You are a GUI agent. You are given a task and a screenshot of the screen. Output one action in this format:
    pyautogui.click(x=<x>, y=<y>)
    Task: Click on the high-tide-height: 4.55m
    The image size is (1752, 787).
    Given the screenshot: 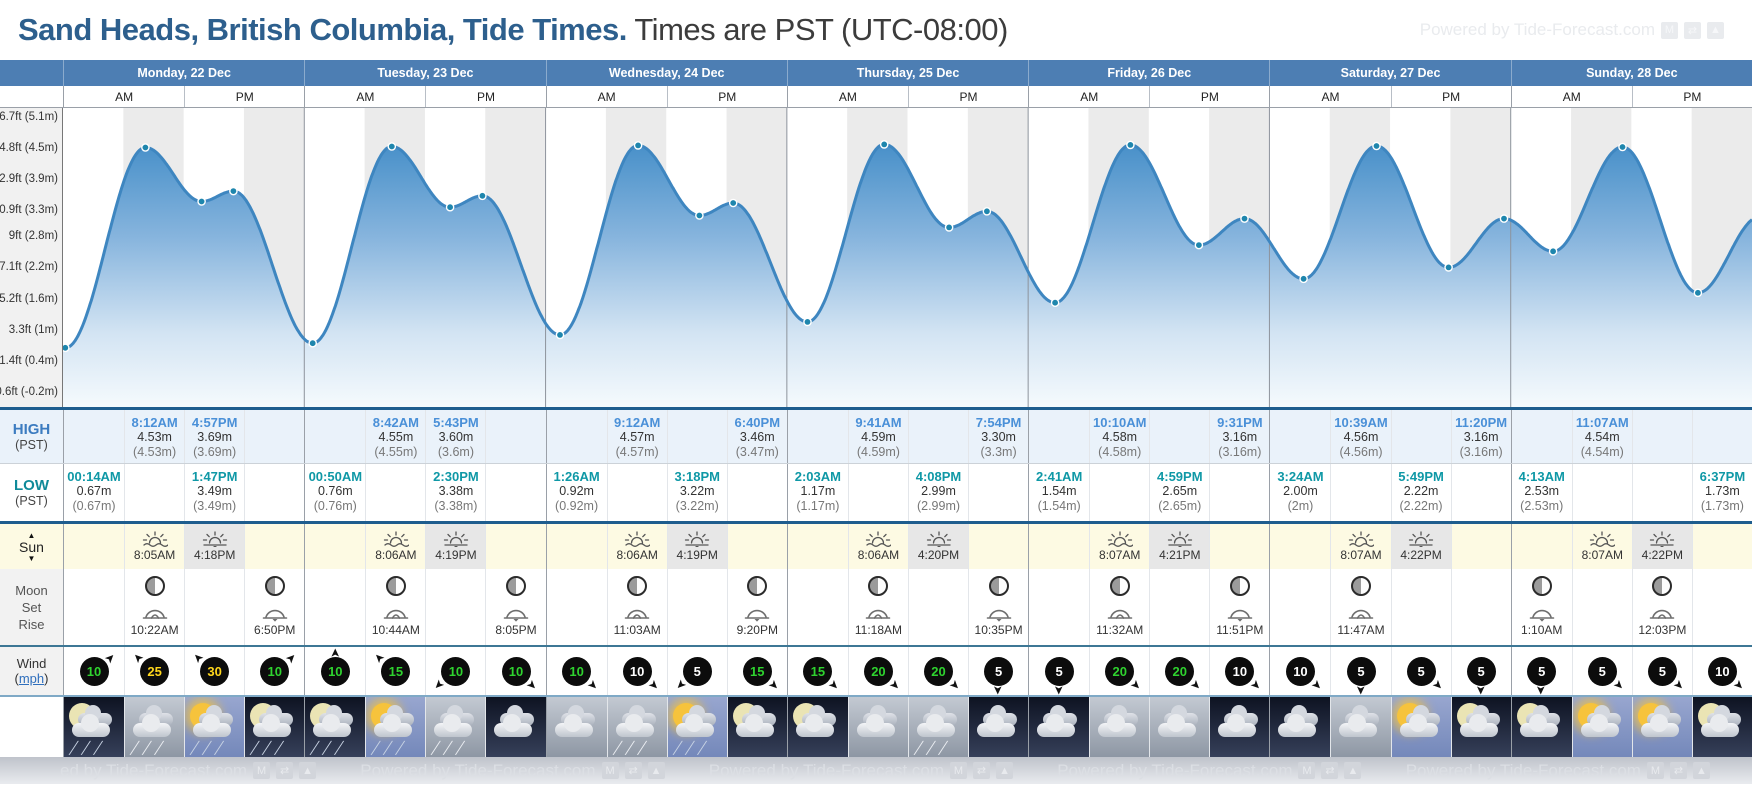 What is the action you would take?
    pyautogui.click(x=396, y=437)
    